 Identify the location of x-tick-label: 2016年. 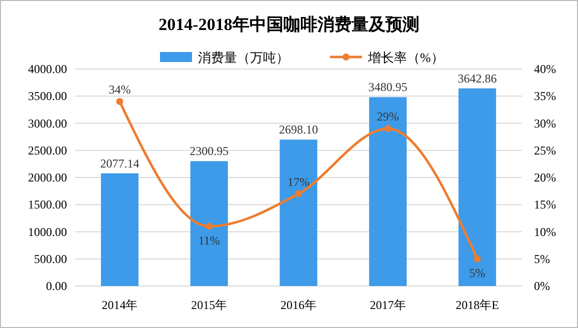
(298, 305).